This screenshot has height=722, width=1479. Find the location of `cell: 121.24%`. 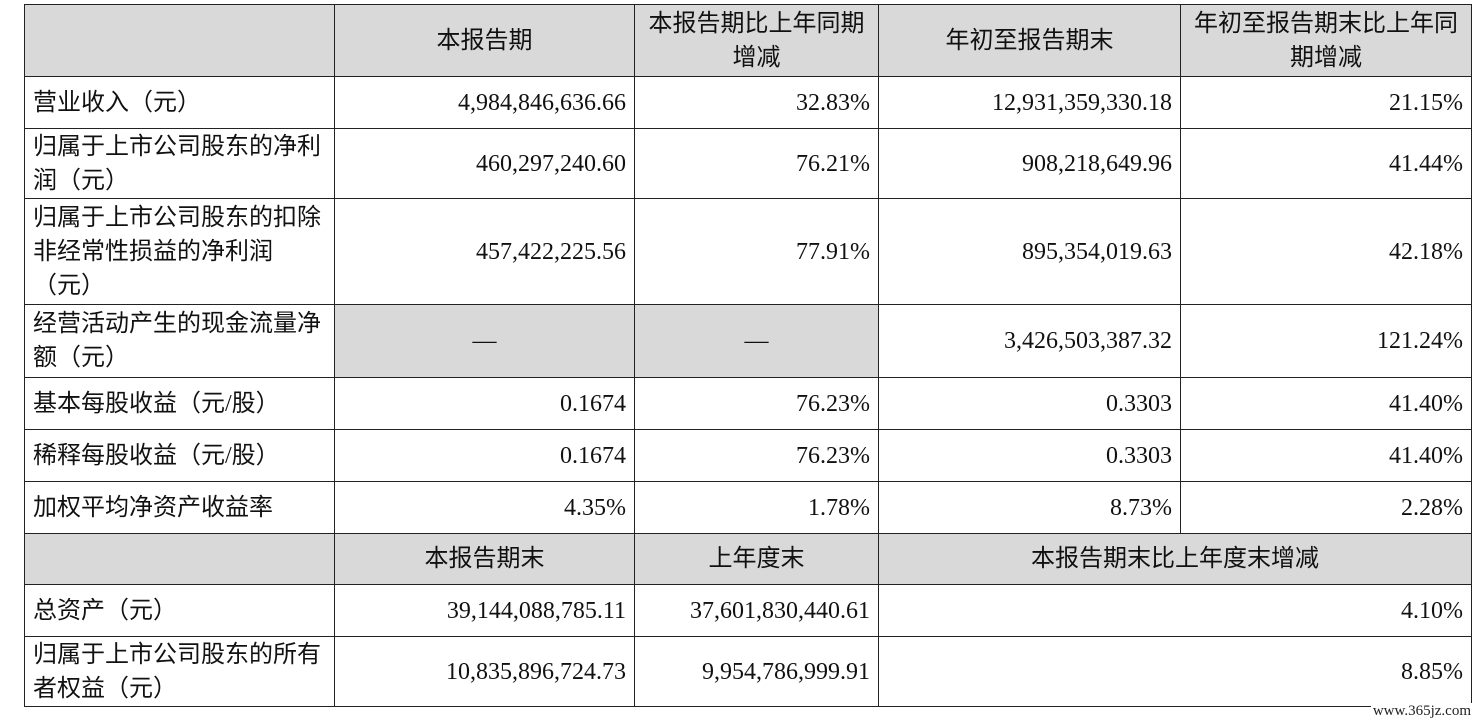

cell: 121.24% is located at coordinates (1326, 341).